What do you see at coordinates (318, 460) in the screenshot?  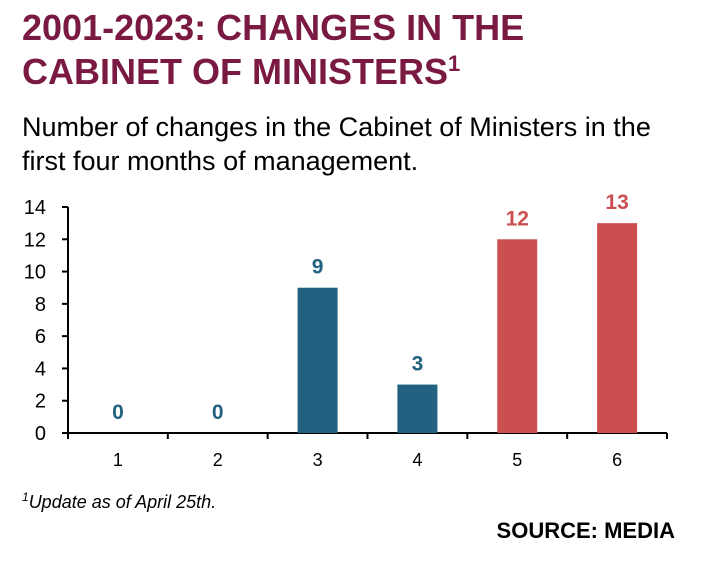 I see `x-tick-label: 3` at bounding box center [318, 460].